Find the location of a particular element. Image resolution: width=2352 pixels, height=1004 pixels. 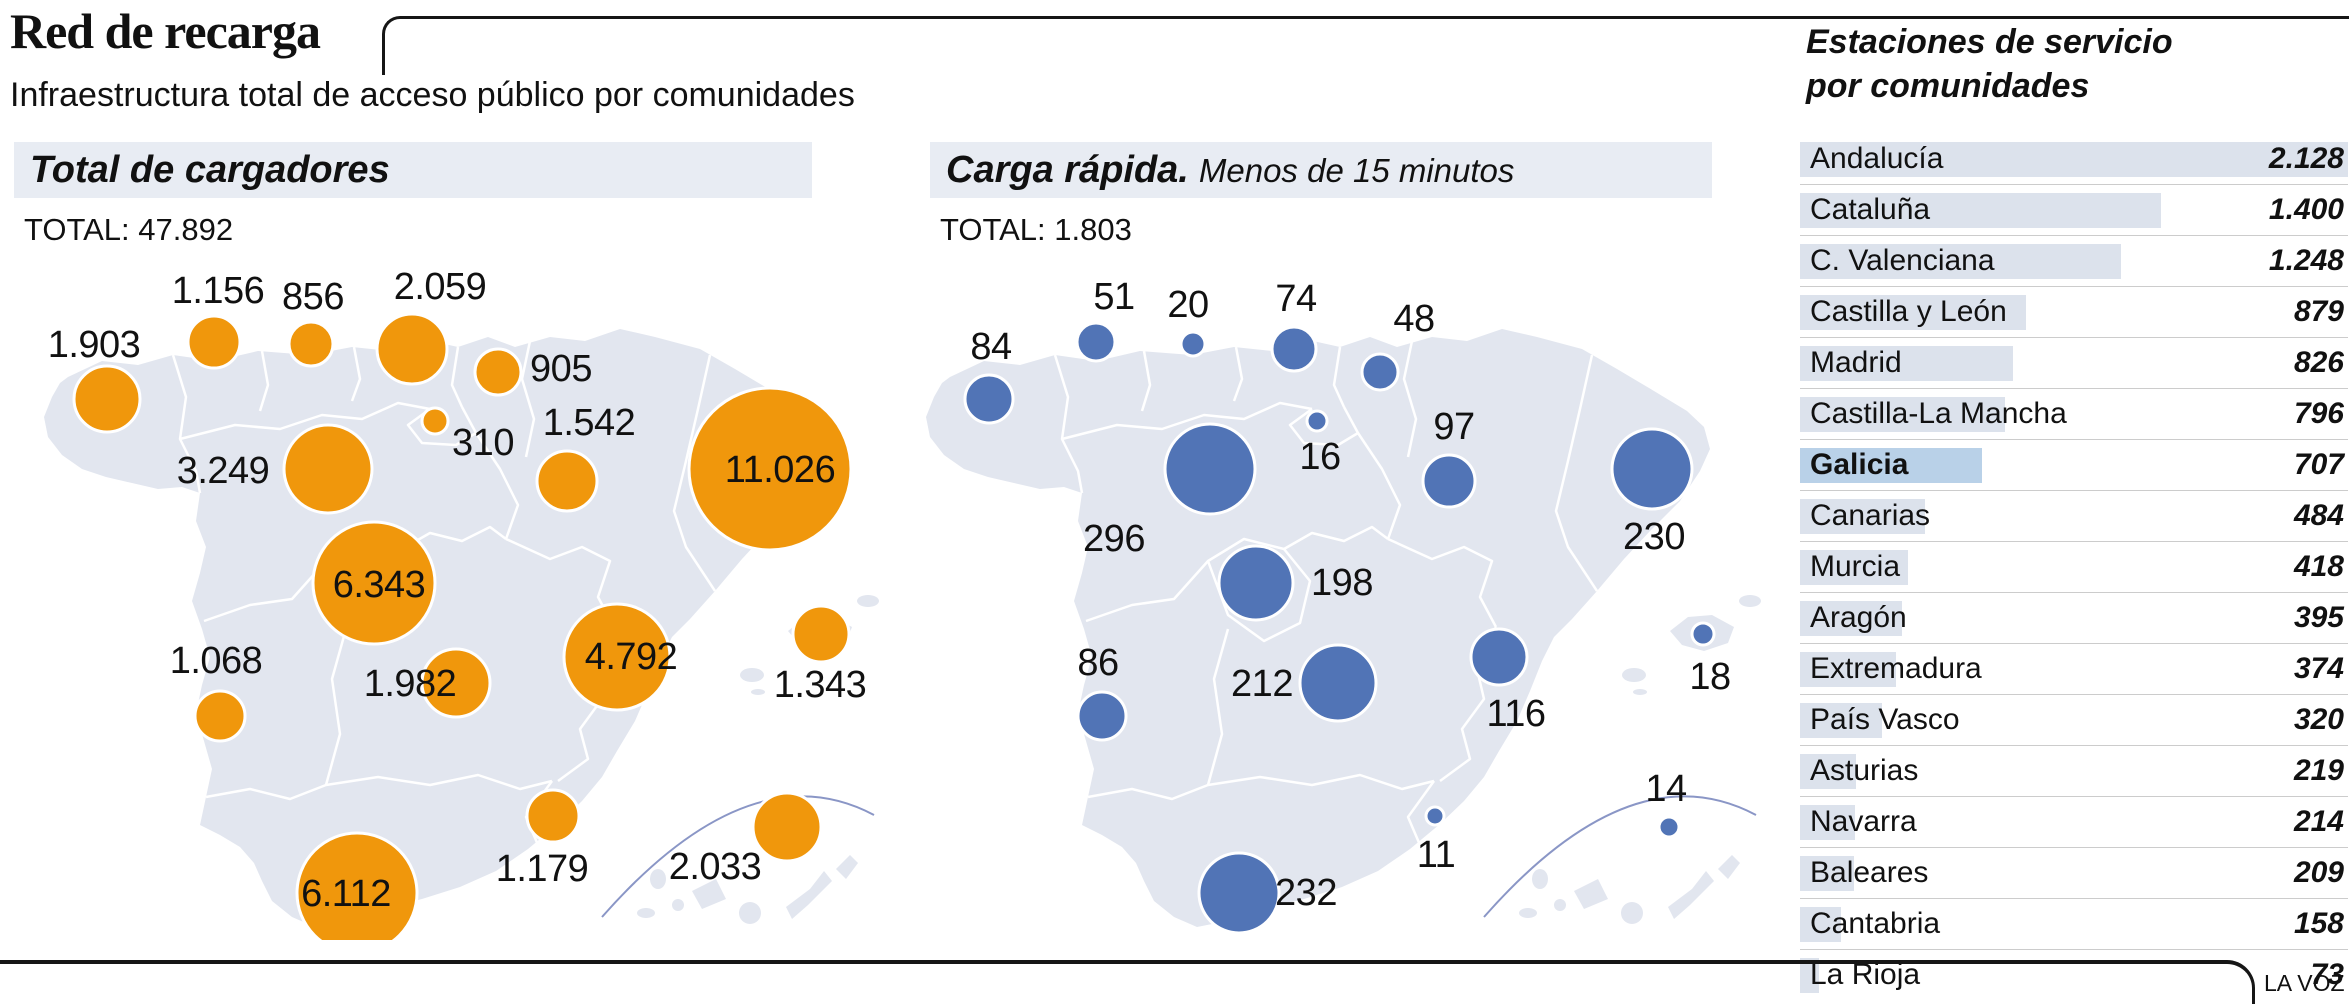

bubble-label-navarra: 905 is located at coordinates (561, 369).